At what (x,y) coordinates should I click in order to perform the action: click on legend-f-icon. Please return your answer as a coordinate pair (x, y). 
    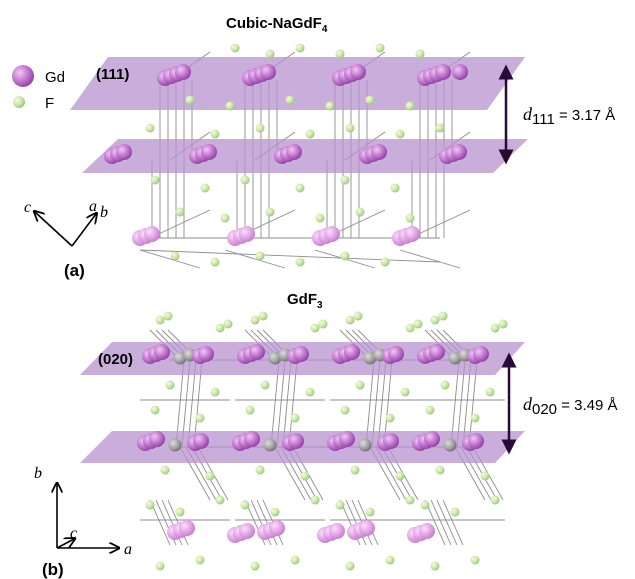
    Looking at the image, I should click on (19, 102).